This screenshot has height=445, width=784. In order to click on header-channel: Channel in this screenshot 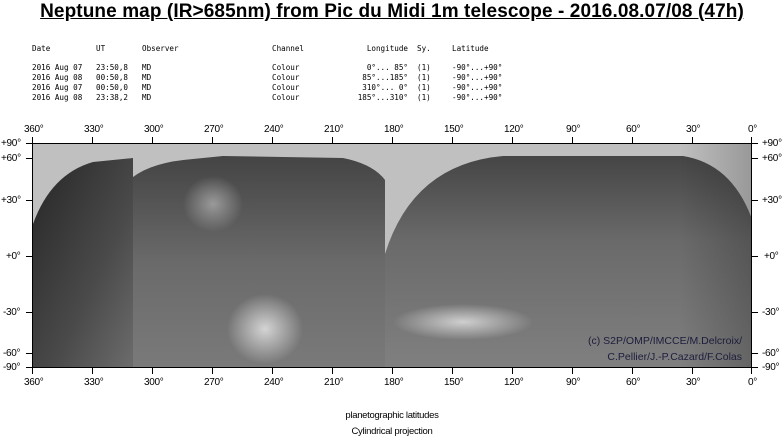, I will do `click(288, 48)`.